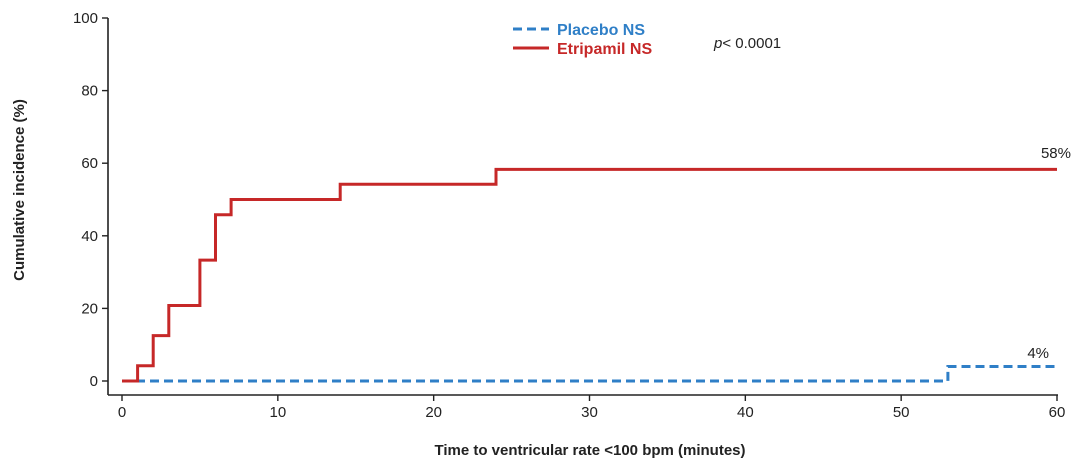  I want to click on x-tick-label: 30, so click(589, 412).